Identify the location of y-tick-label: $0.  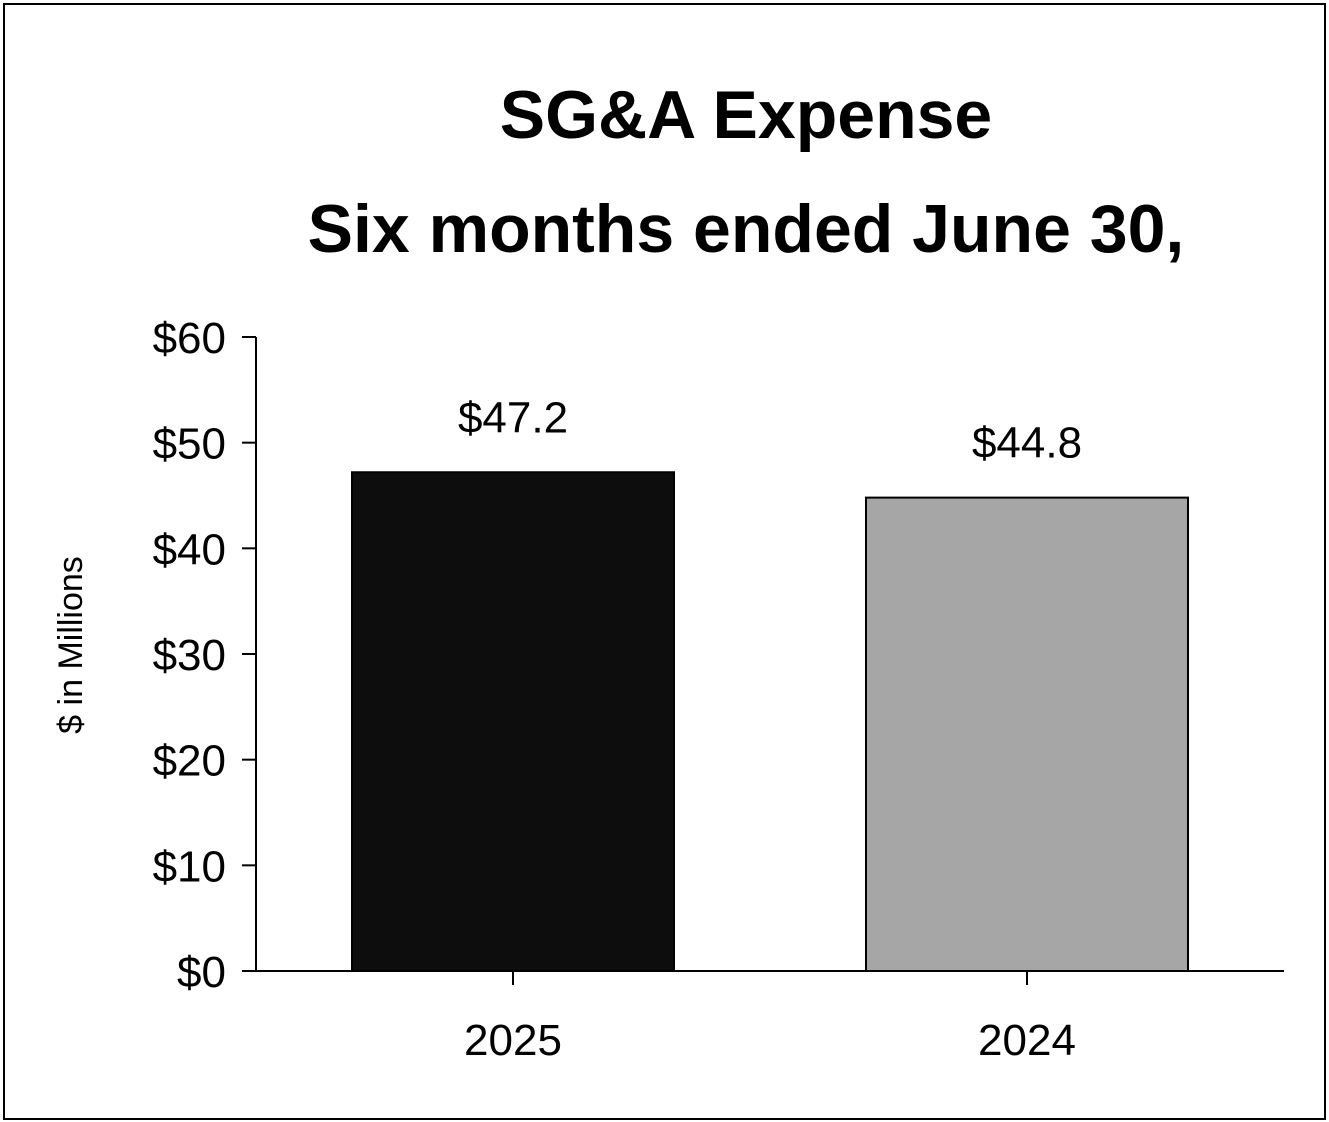
(201, 972).